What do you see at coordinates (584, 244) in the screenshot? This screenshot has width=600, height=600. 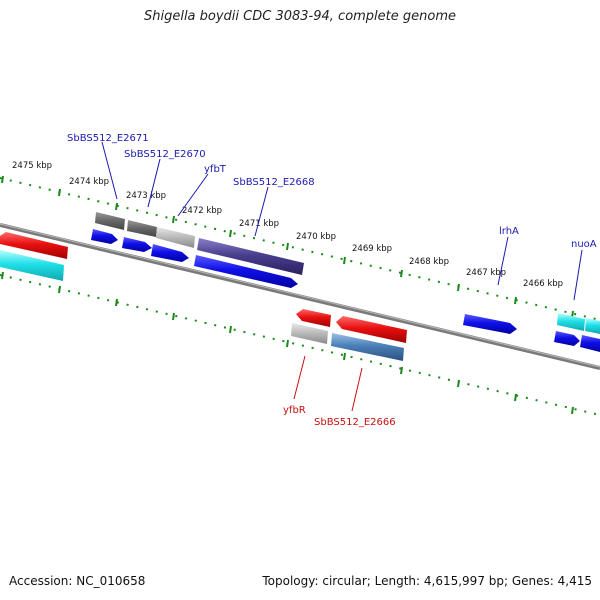 I see `gene-label-nuoa: nuoA` at bounding box center [584, 244].